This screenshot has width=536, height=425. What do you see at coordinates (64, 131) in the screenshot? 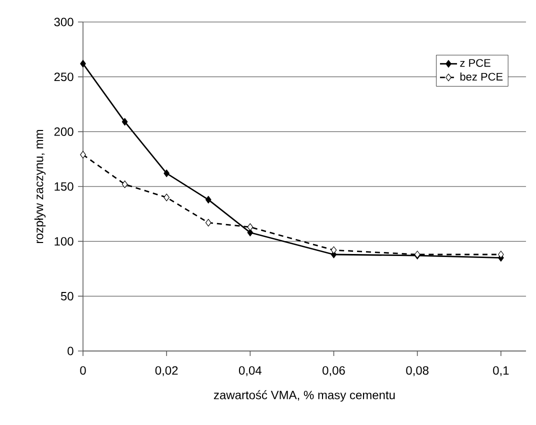
I see `y-tick-label: 200` at bounding box center [64, 131].